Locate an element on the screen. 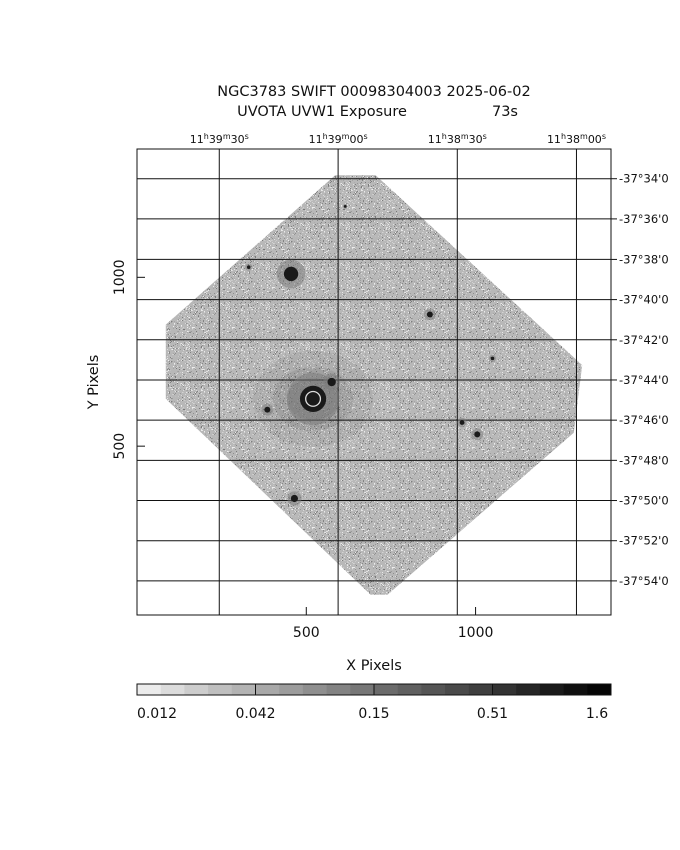 This screenshot has height=850, width=680. ra-tick-label: 11h39m00s is located at coordinates (338, 139).